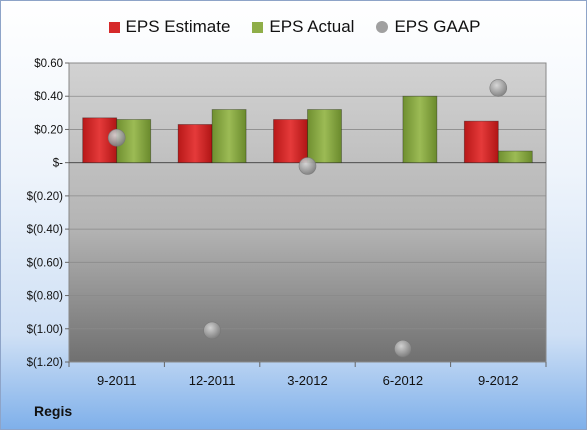 Image resolution: width=587 pixels, height=430 pixels. Describe the element at coordinates (58, 164) in the screenshot. I see `y-tick-label: $-` at that location.